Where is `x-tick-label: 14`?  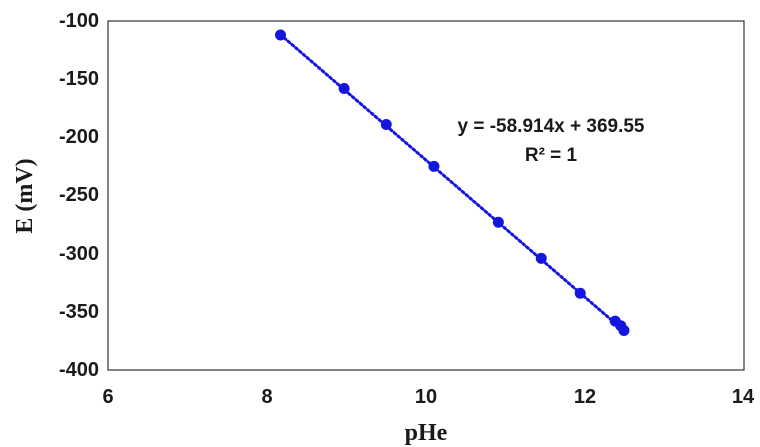 x-tick-label: 14 is located at coordinates (743, 397).